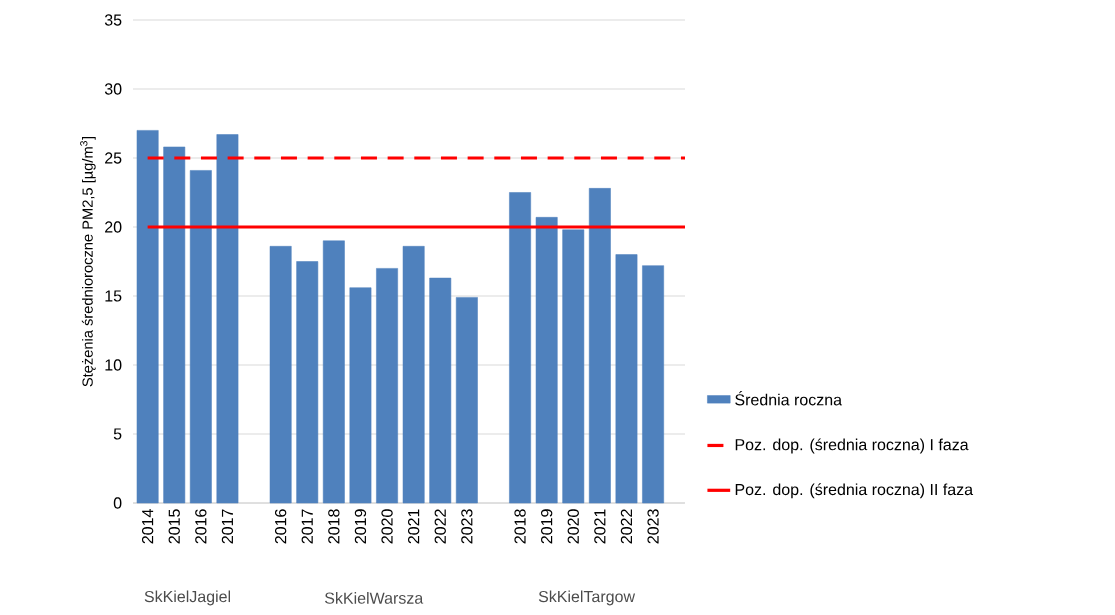 This screenshot has height=615, width=1115. I want to click on text: SkKielTargow, so click(587, 598).